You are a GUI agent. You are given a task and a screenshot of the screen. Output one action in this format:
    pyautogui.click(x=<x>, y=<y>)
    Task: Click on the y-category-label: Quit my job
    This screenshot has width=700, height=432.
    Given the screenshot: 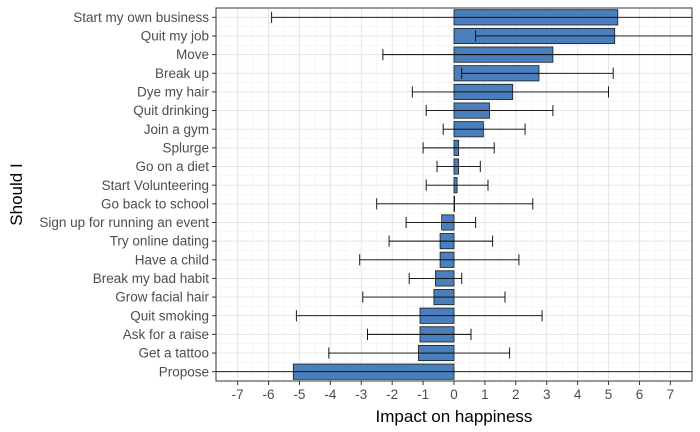 What is the action you would take?
    pyautogui.click(x=175, y=36)
    